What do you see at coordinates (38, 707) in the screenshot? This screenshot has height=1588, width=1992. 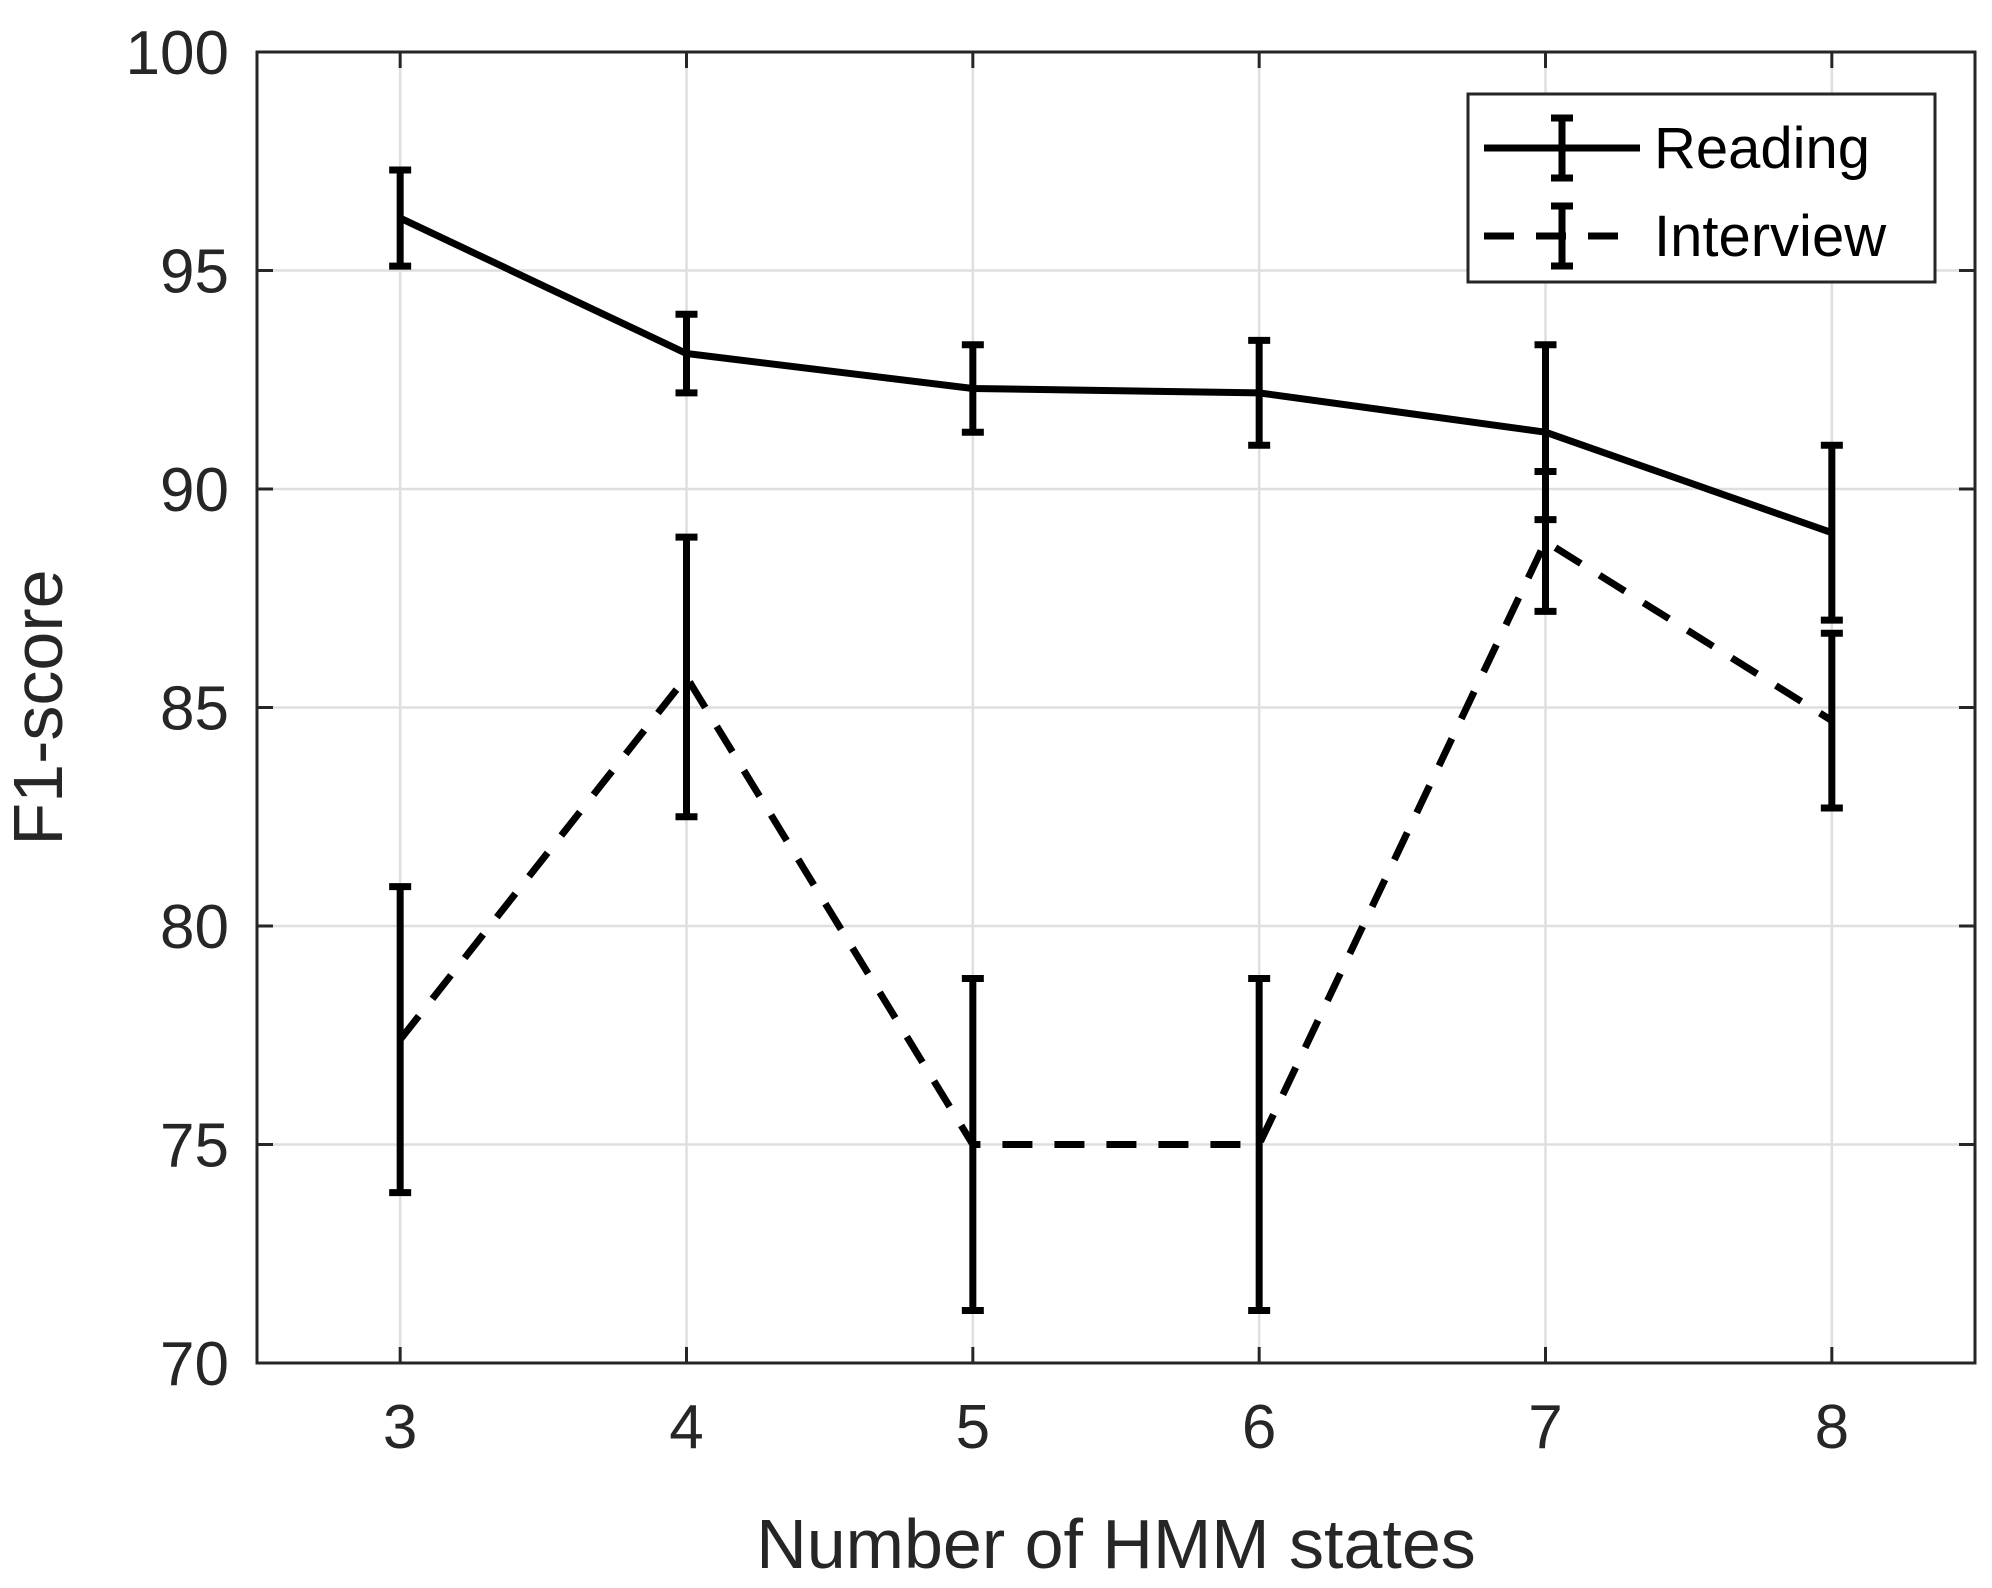 I see `y-axis-label: F1-score` at bounding box center [38, 707].